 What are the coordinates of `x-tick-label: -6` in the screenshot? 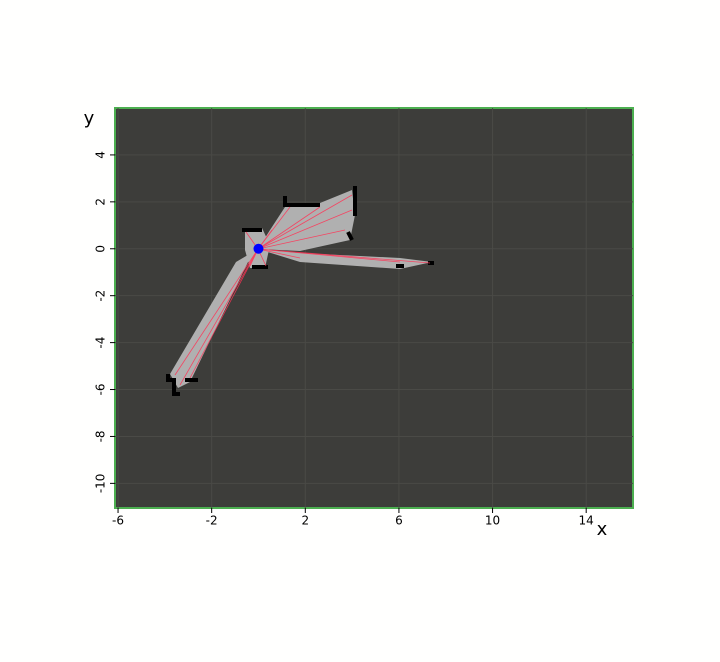 It's located at (118, 521).